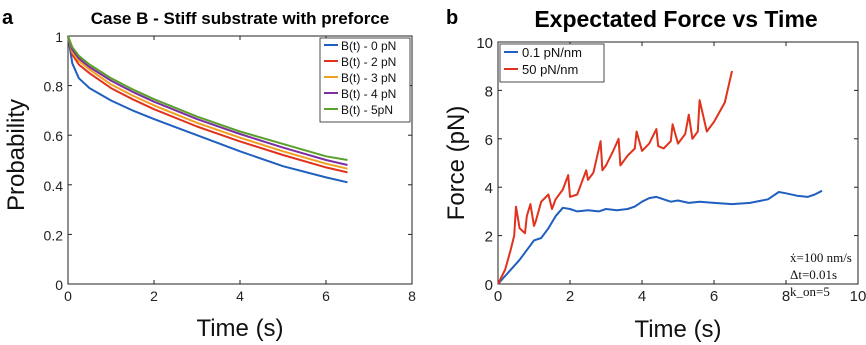  I want to click on y-tick-label: 0.4, so click(54, 186).